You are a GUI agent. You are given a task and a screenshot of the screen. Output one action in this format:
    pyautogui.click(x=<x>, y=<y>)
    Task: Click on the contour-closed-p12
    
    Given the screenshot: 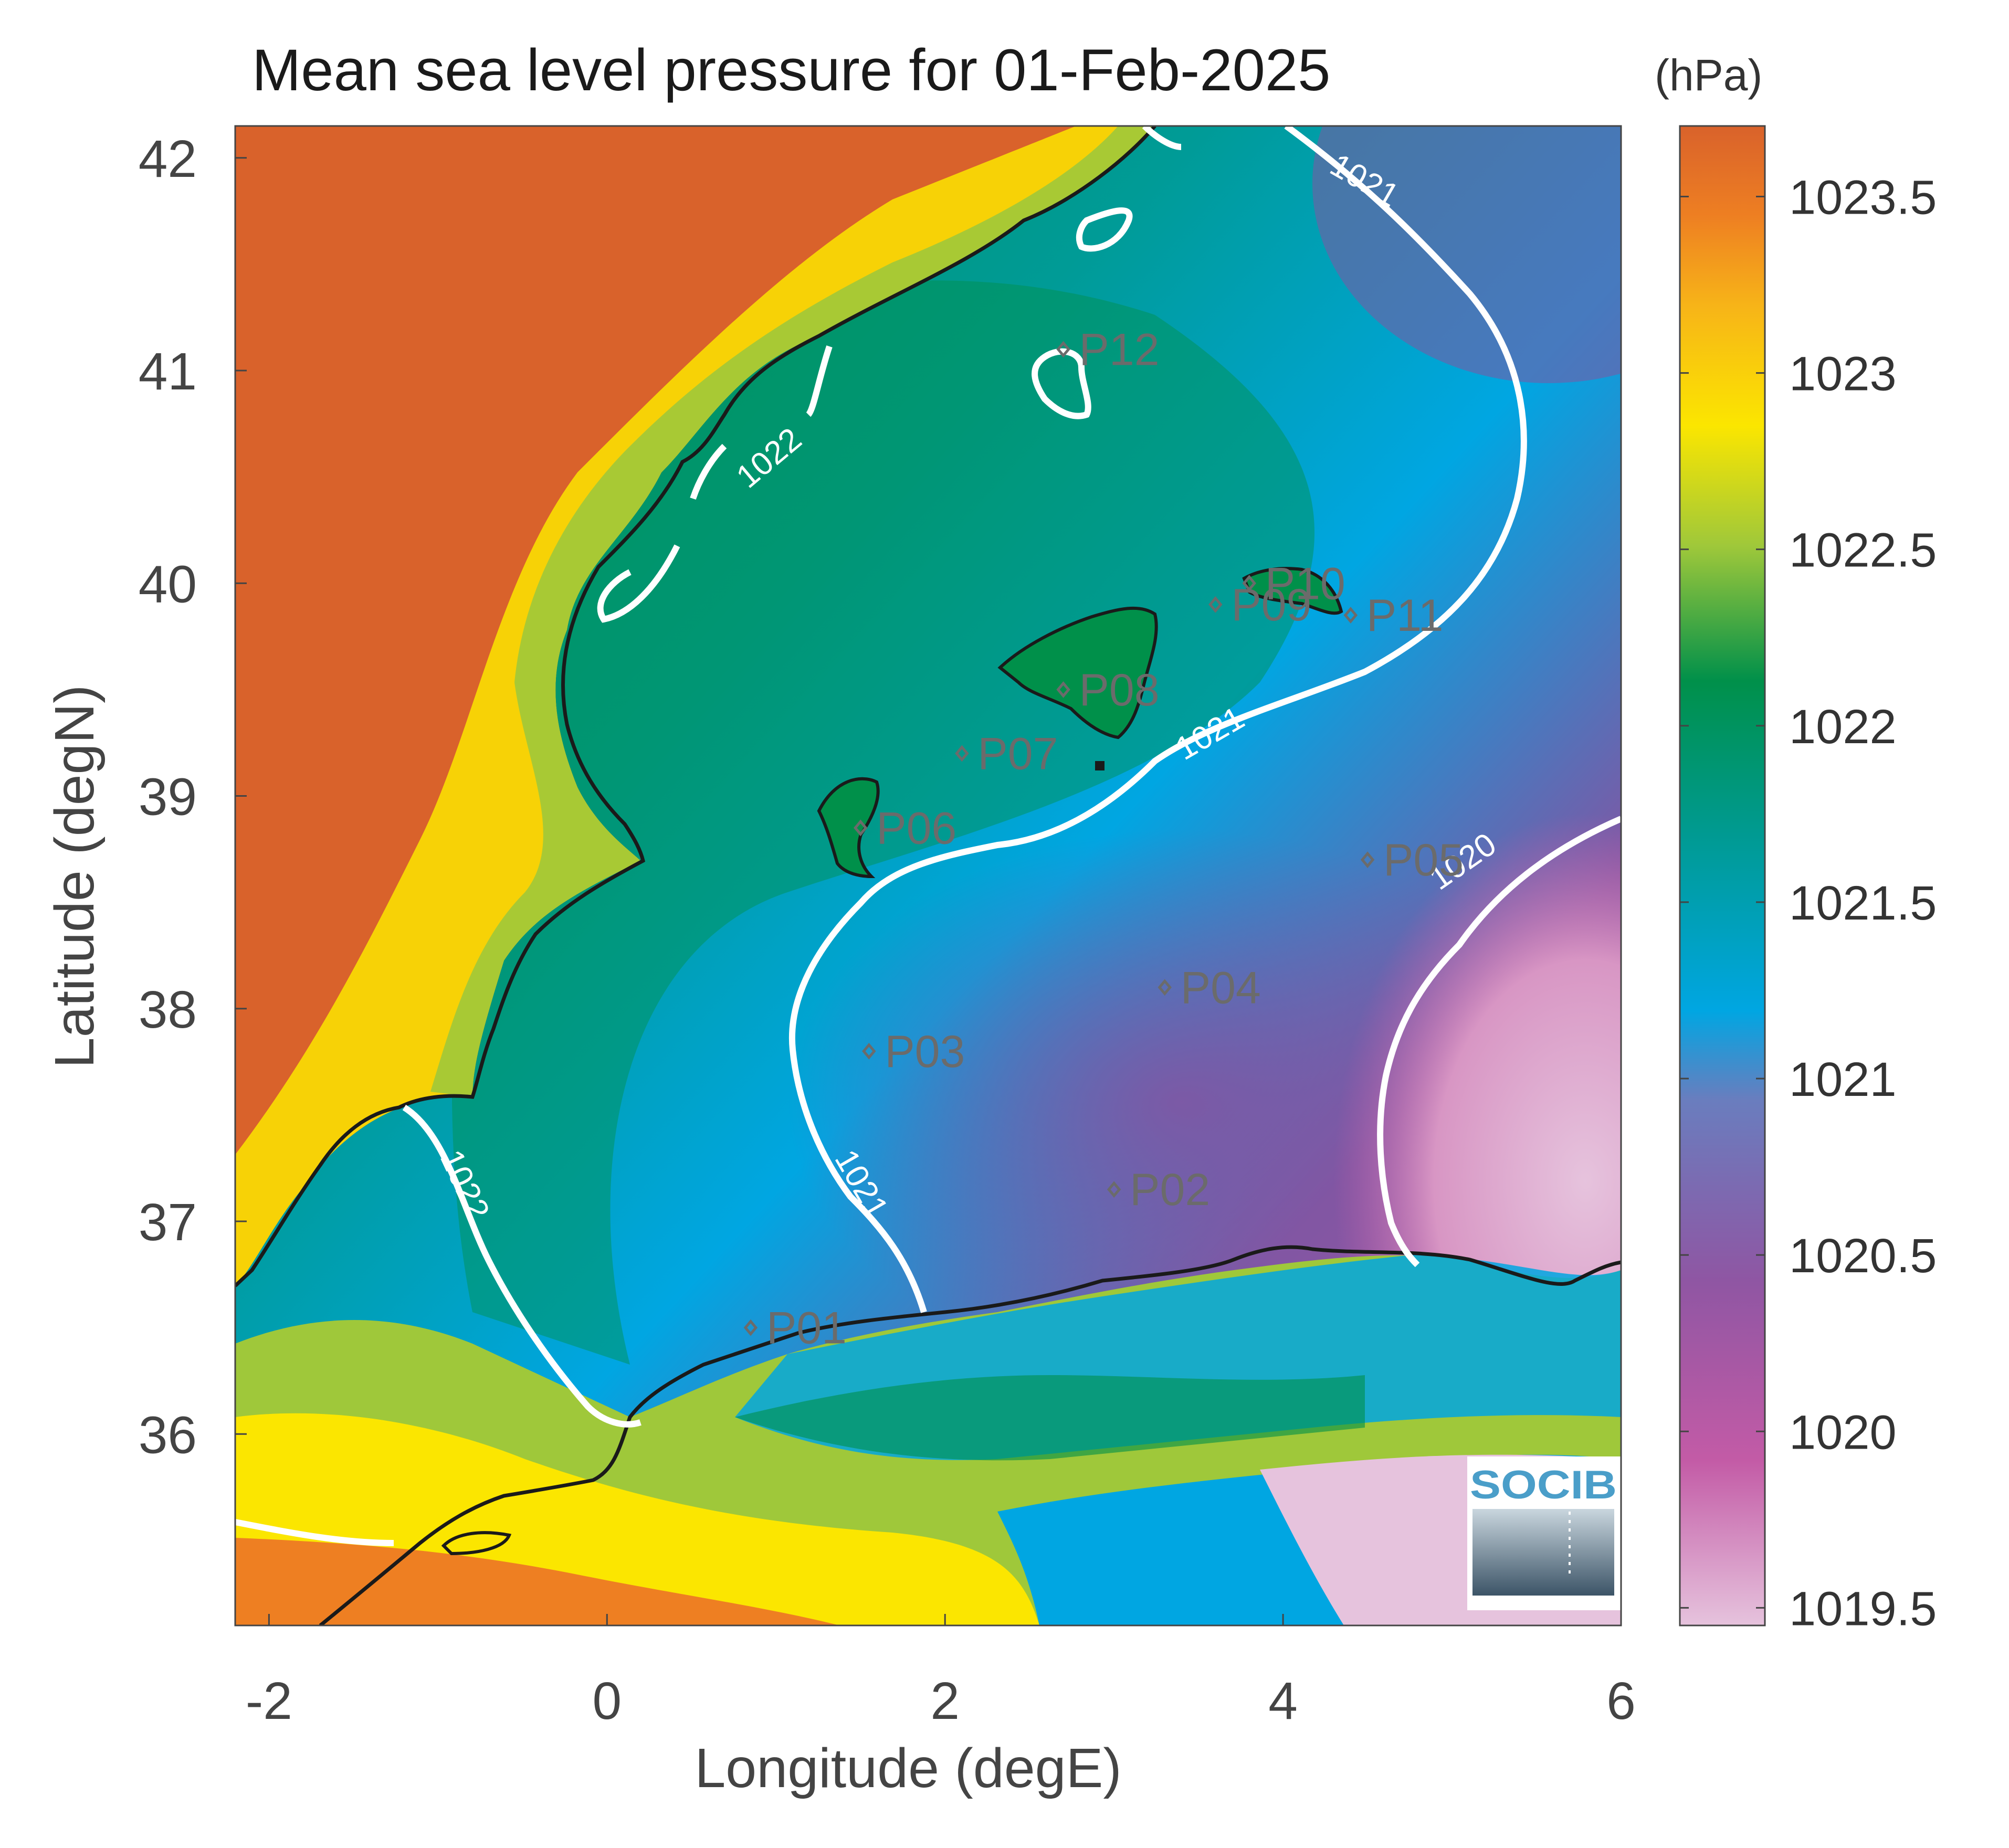 What is the action you would take?
    pyautogui.click(x=1061, y=384)
    